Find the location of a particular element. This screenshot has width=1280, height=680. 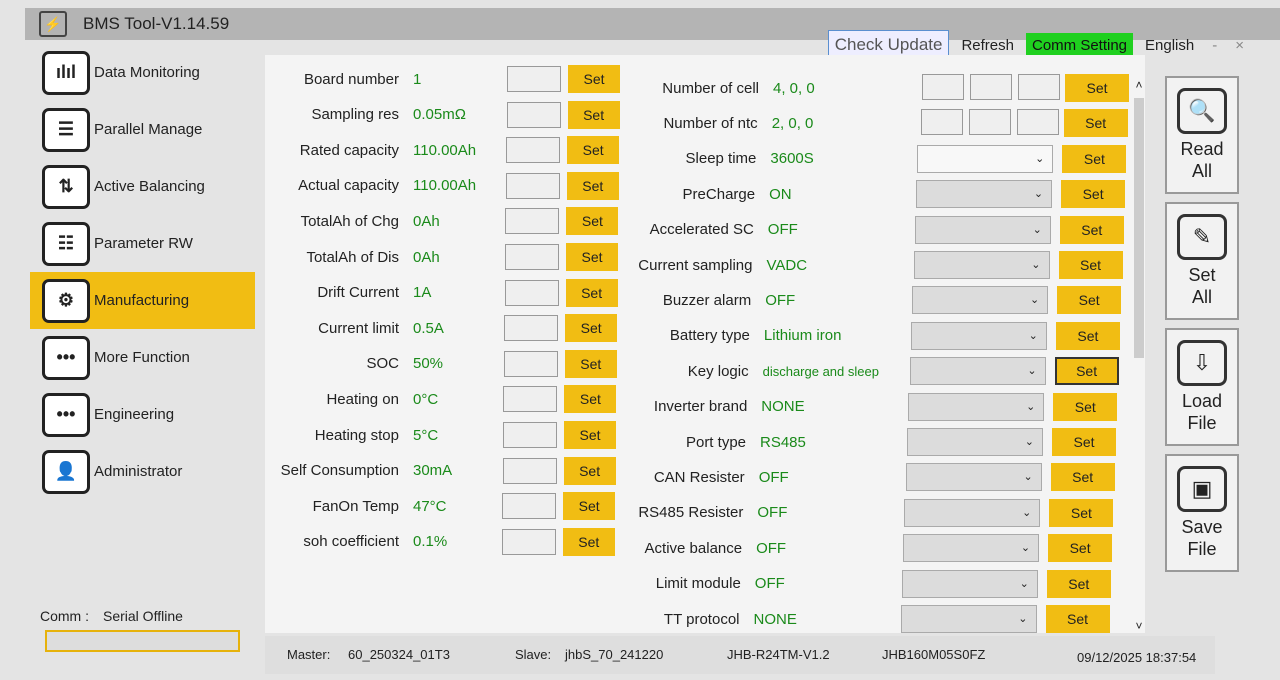

sidebar-item-active-balancing: ⇅ Active Balancing is located at coordinates (142, 186).